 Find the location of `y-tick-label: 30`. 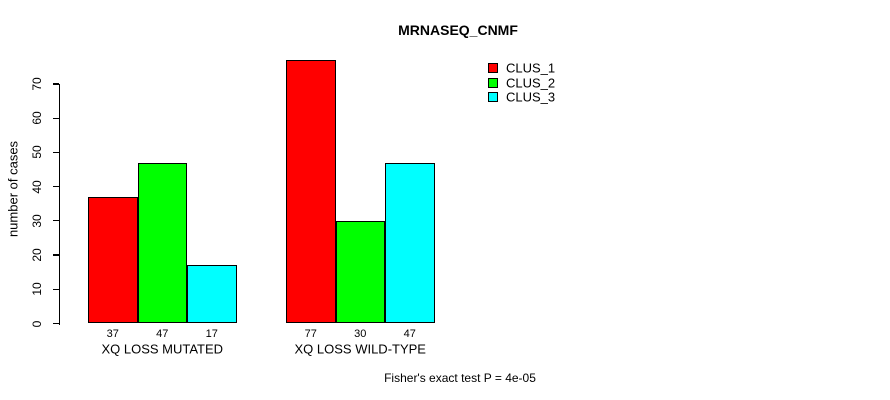

y-tick-label: 30 is located at coordinates (37, 221).